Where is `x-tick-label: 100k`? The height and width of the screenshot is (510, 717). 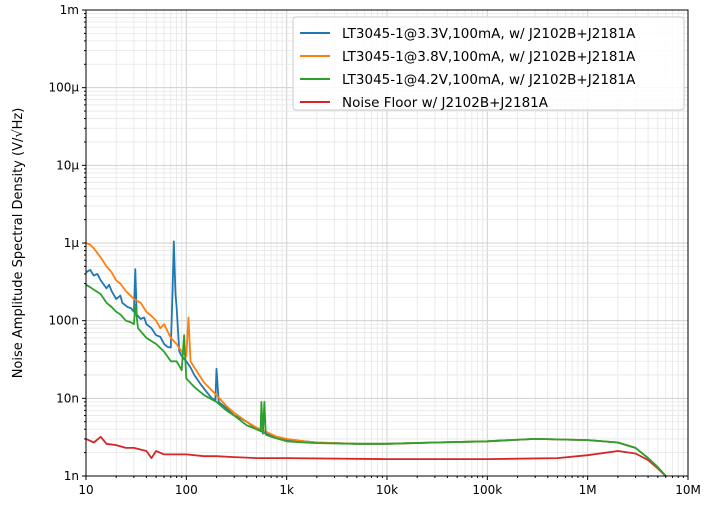
x-tick-label: 100k is located at coordinates (487, 490).